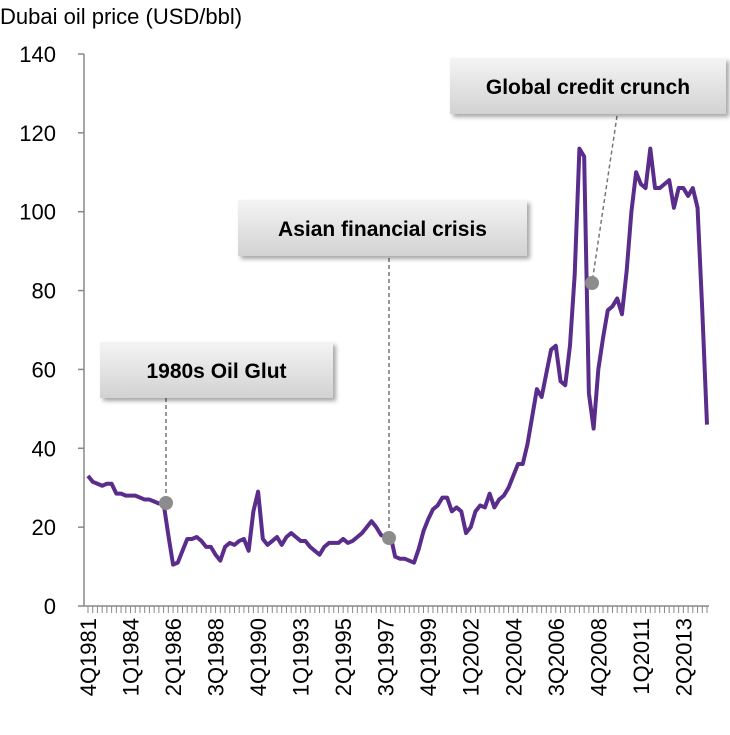  What do you see at coordinates (604, 199) in the screenshot?
I see `callout-line` at bounding box center [604, 199].